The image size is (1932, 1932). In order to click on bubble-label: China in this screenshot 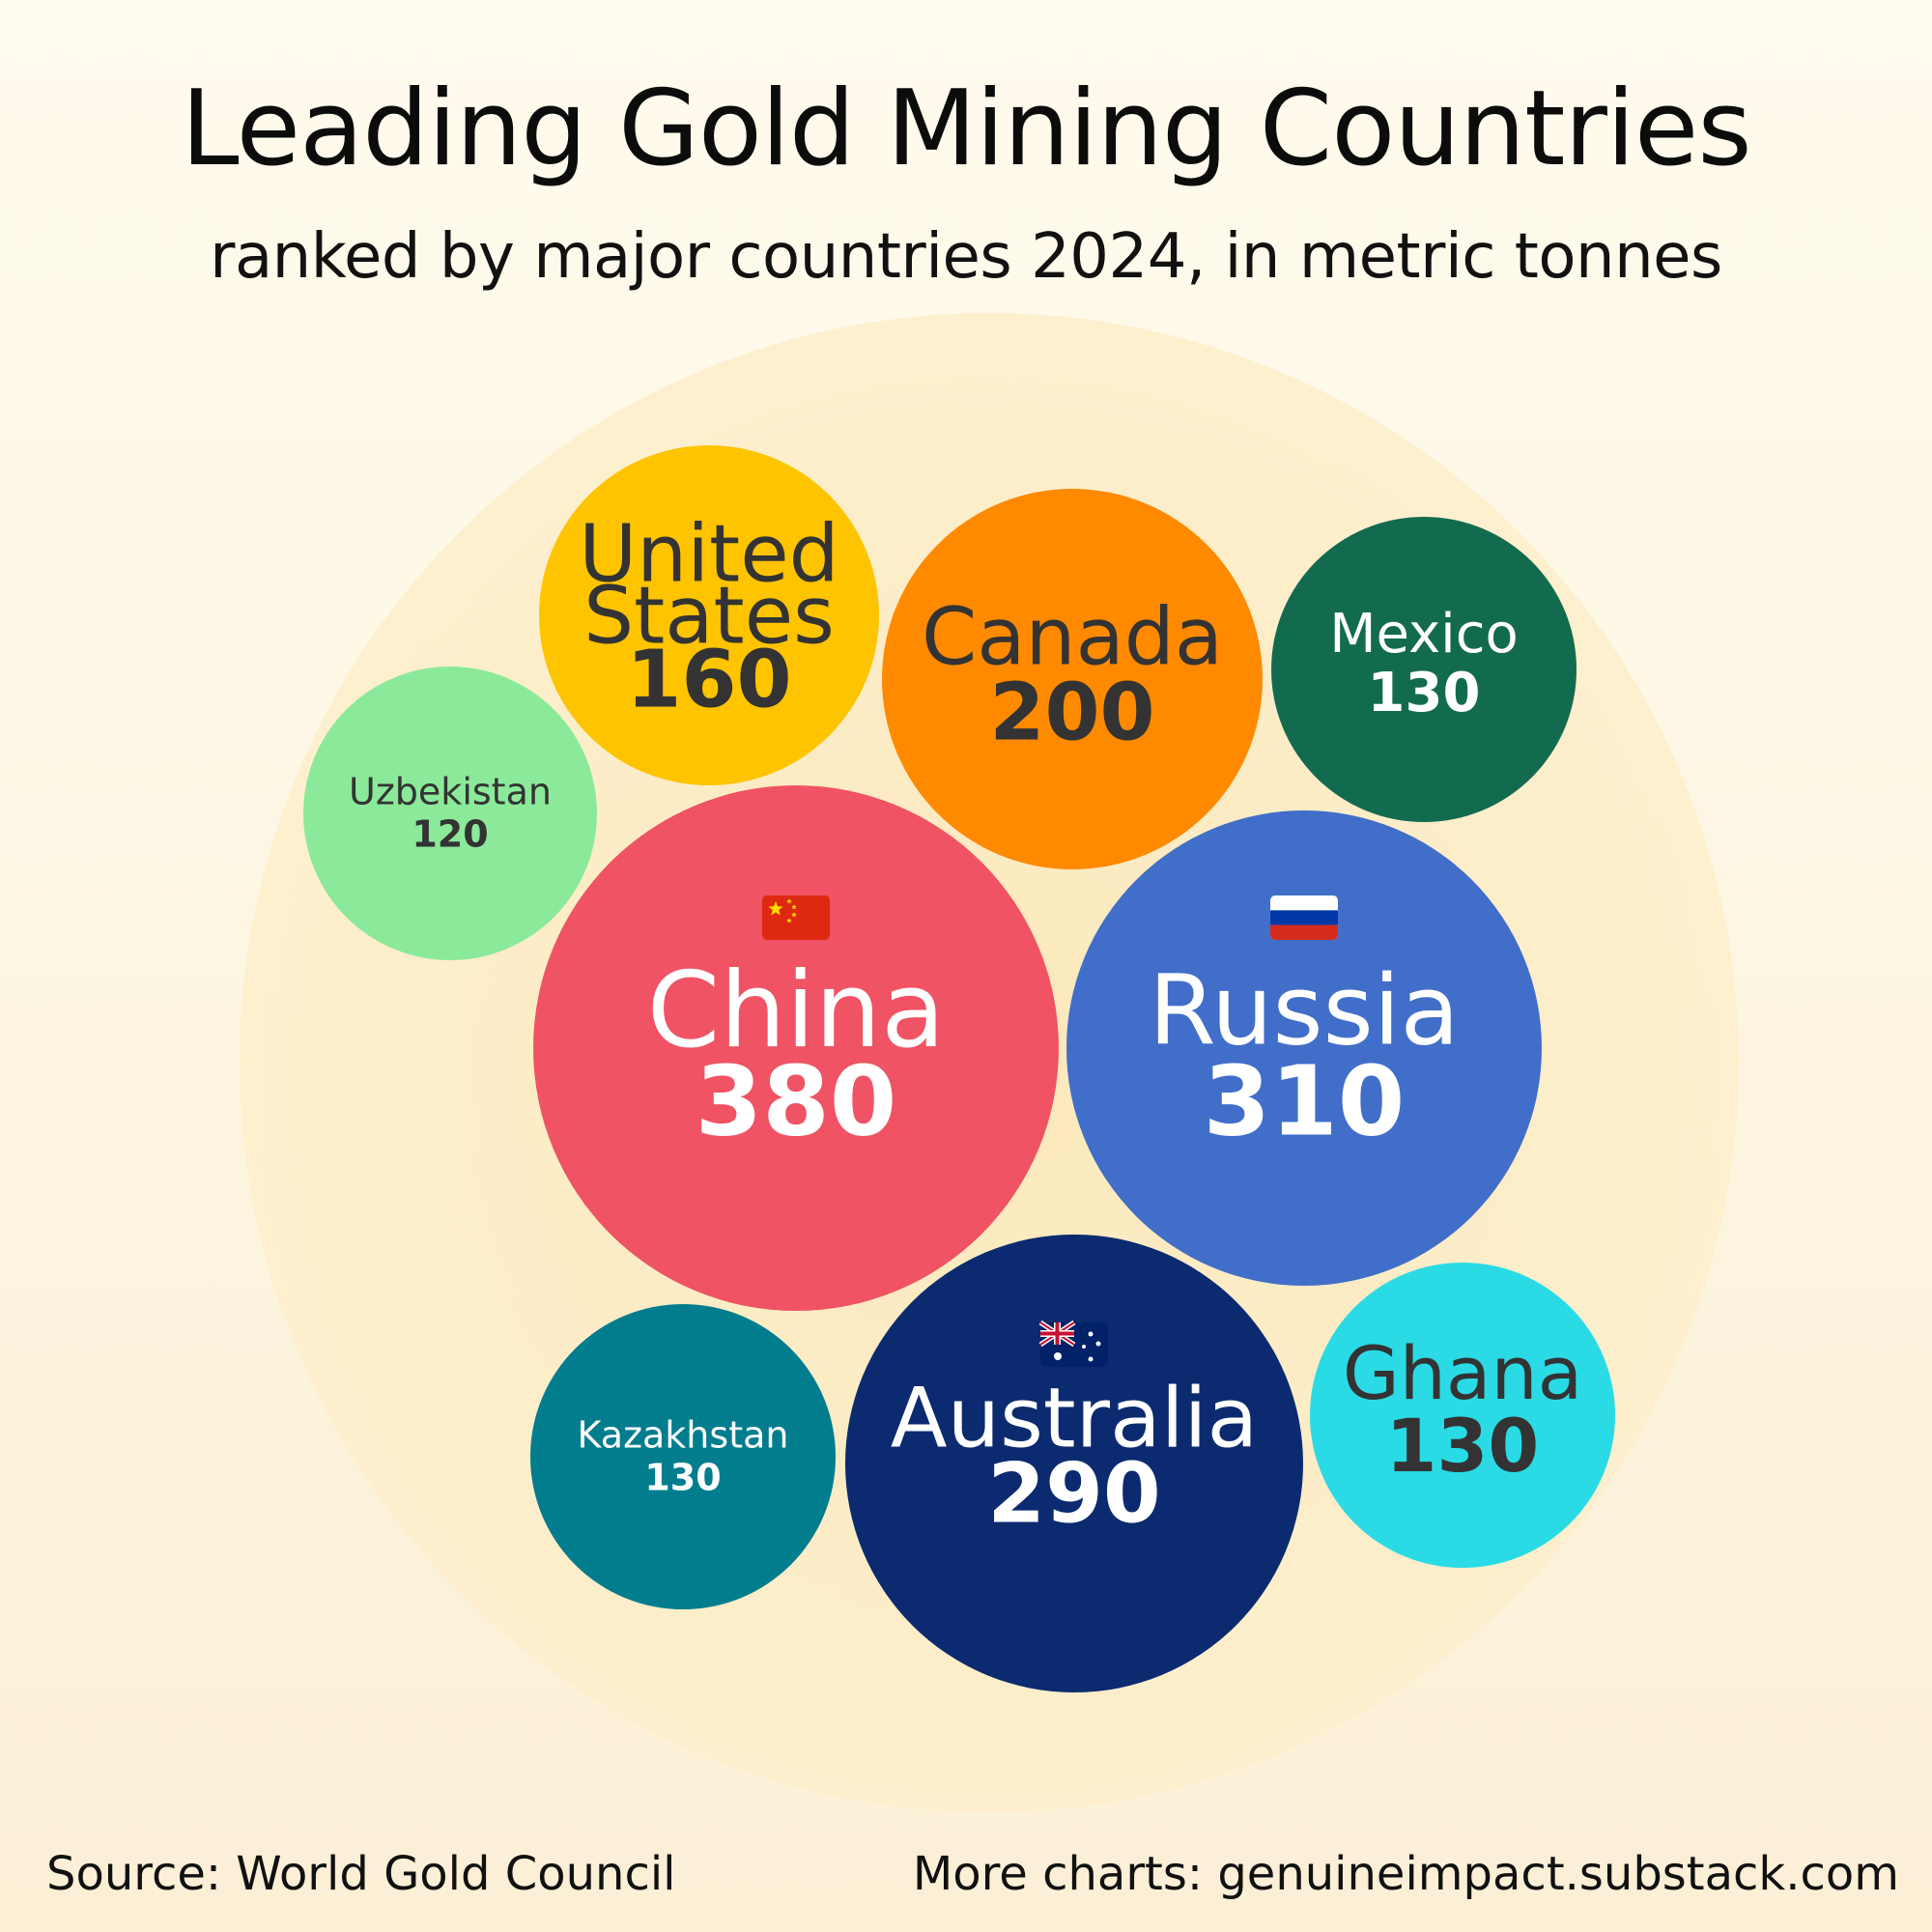, I will do `click(796, 1011)`.